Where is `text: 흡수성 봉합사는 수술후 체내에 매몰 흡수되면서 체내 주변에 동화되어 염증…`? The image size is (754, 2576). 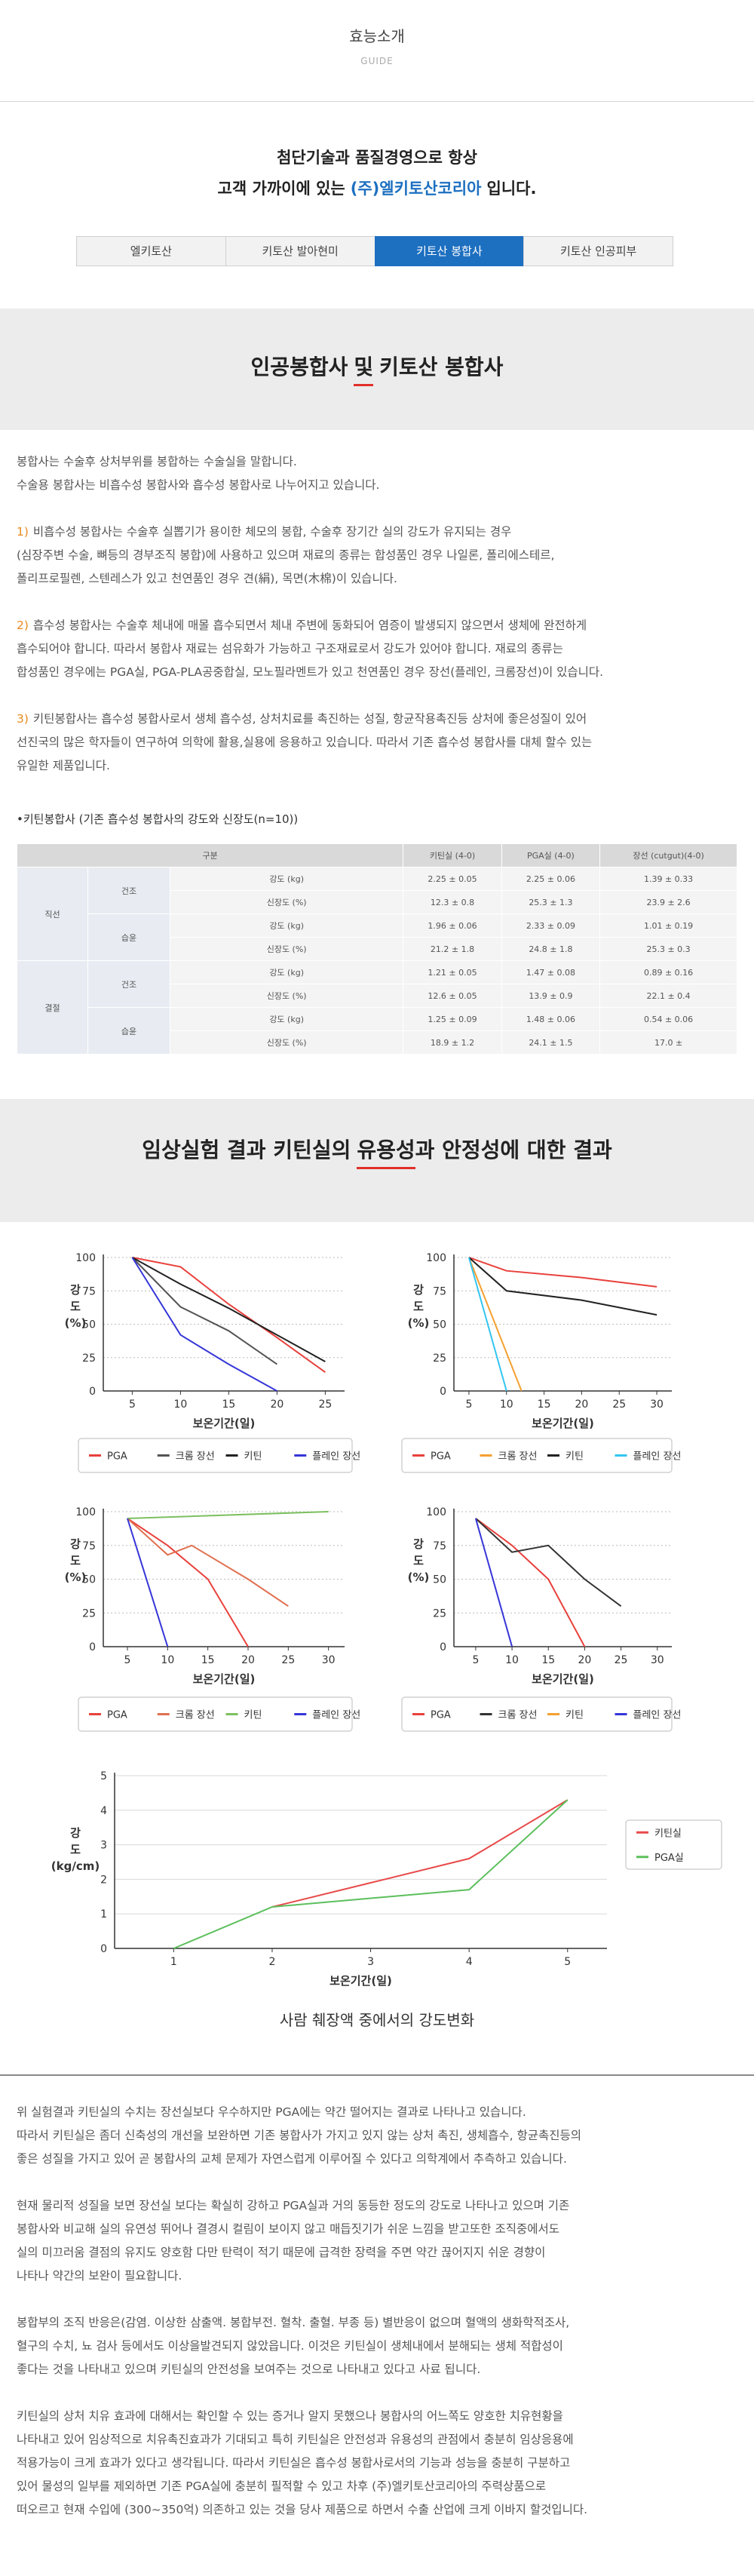
text: 흡수성 봉합사는 수술후 체내에 매몰 흡수되면서 체내 주변에 동화되어 염증… is located at coordinates (309, 625).